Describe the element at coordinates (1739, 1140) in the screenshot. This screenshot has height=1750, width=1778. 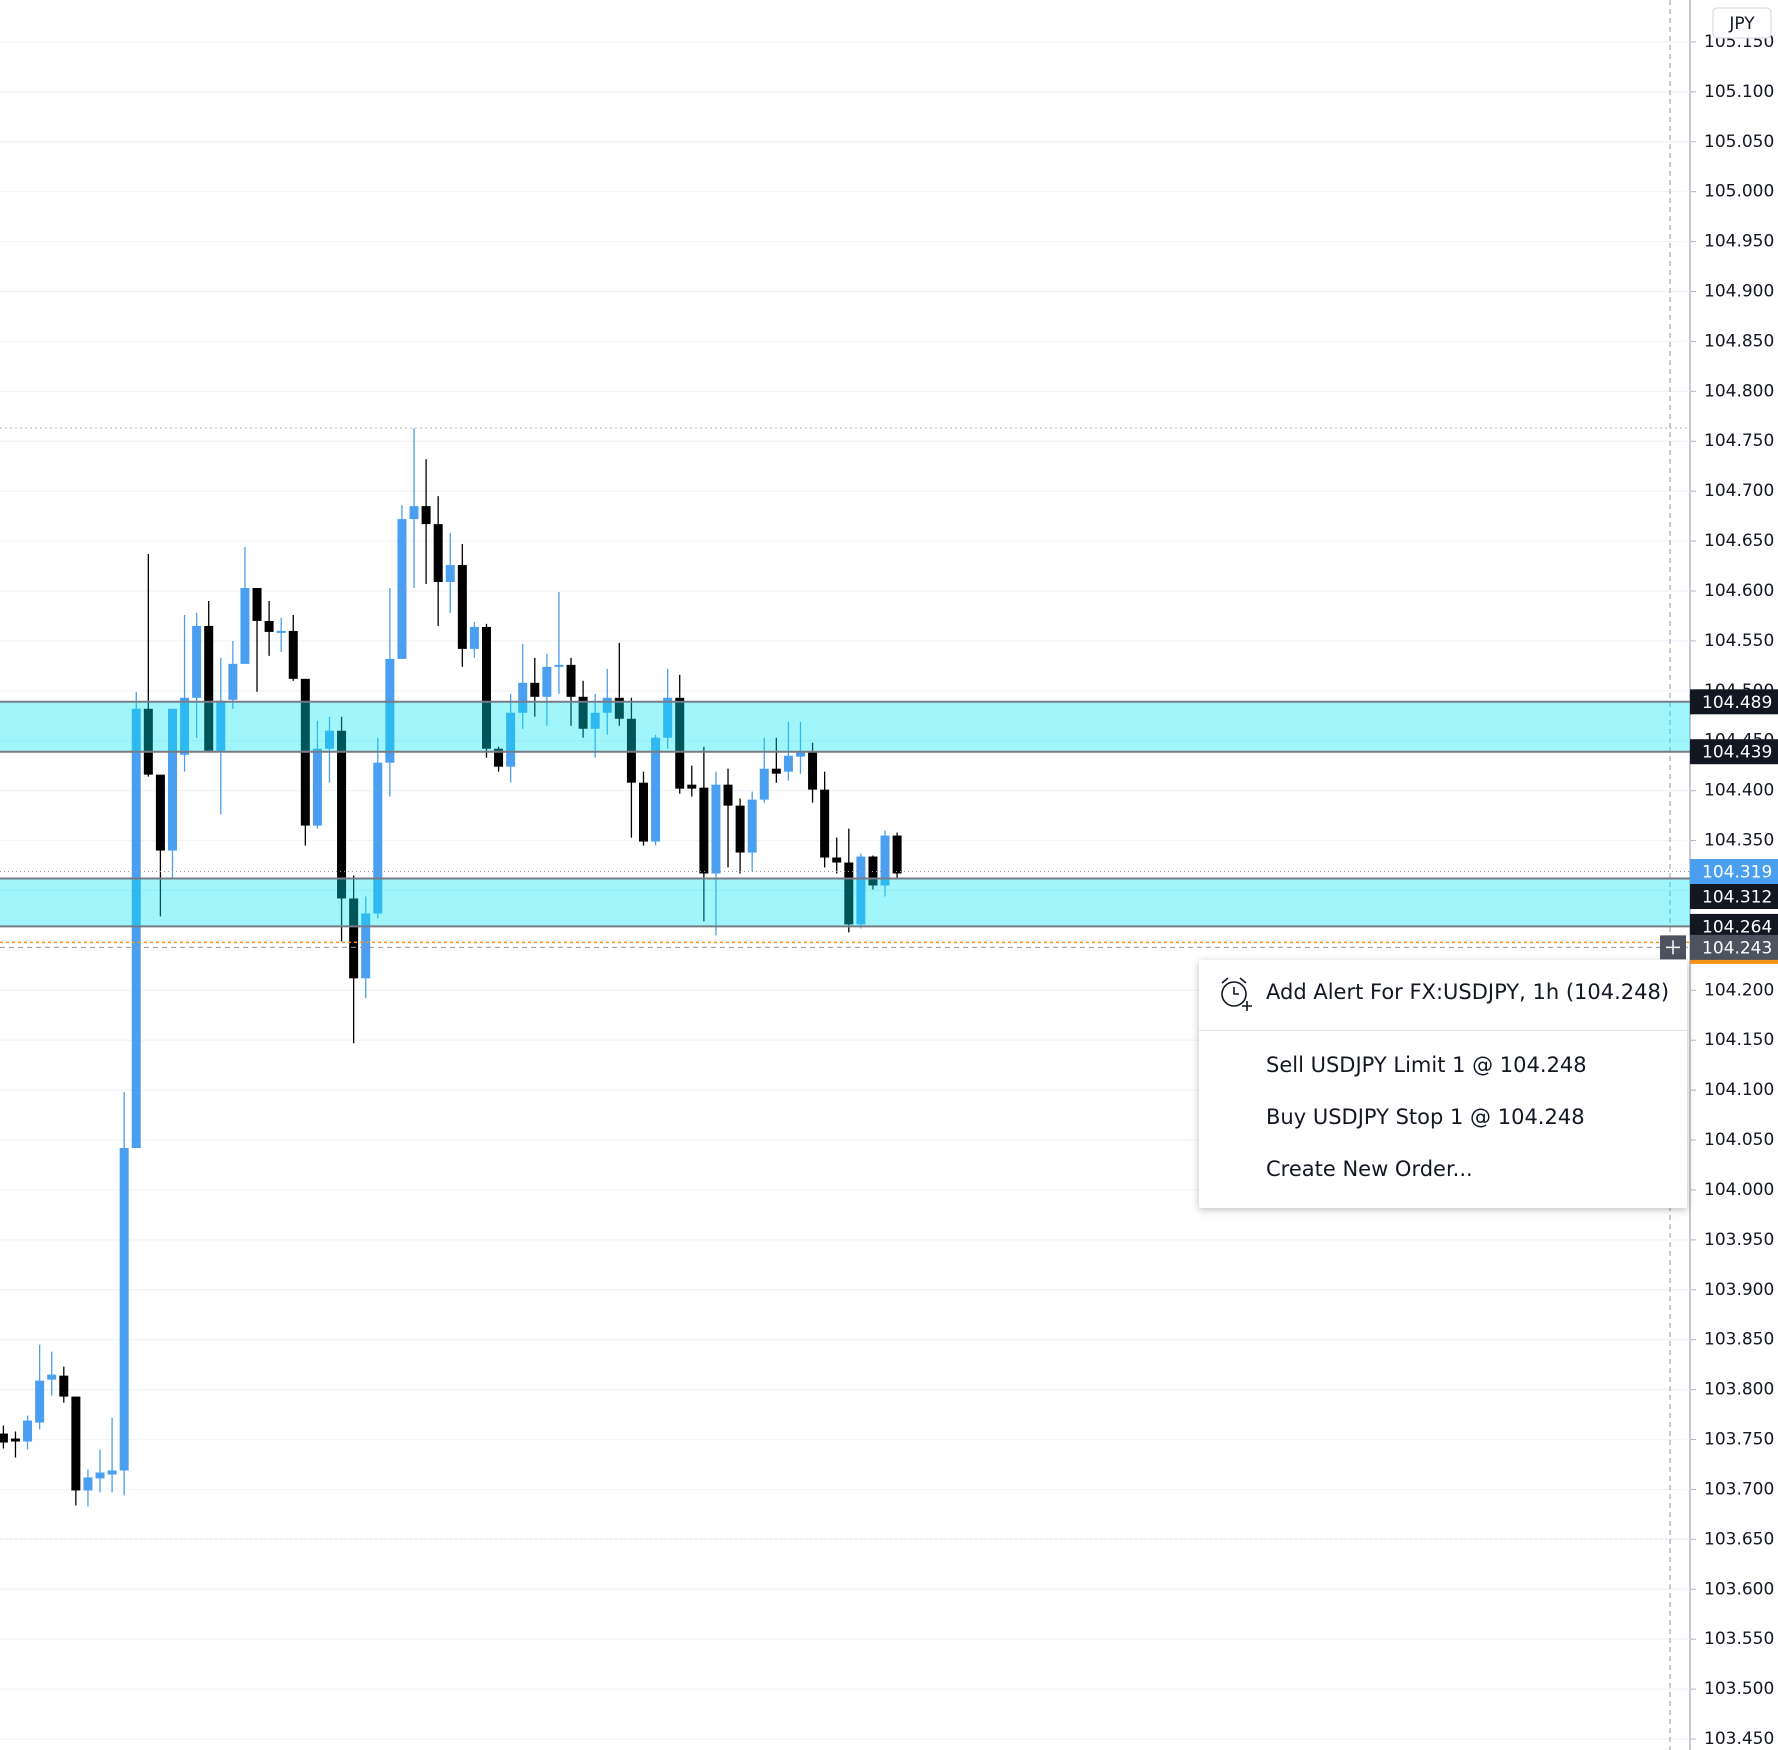
I see `y-tick-label: 104.050` at that location.